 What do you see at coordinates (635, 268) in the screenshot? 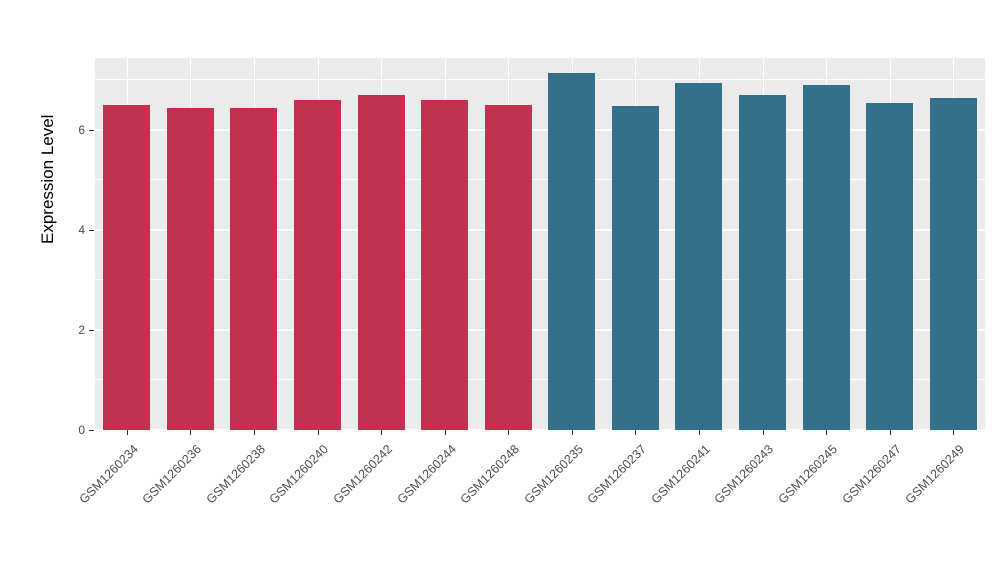
I see `bar-GSM1260237` at bounding box center [635, 268].